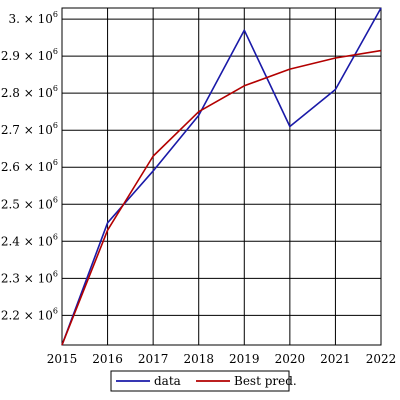 The height and width of the screenshot is (400, 400). Describe the element at coordinates (29, 240) in the screenshot. I see `y-tick-label: 2.4 × 10⁶` at that location.